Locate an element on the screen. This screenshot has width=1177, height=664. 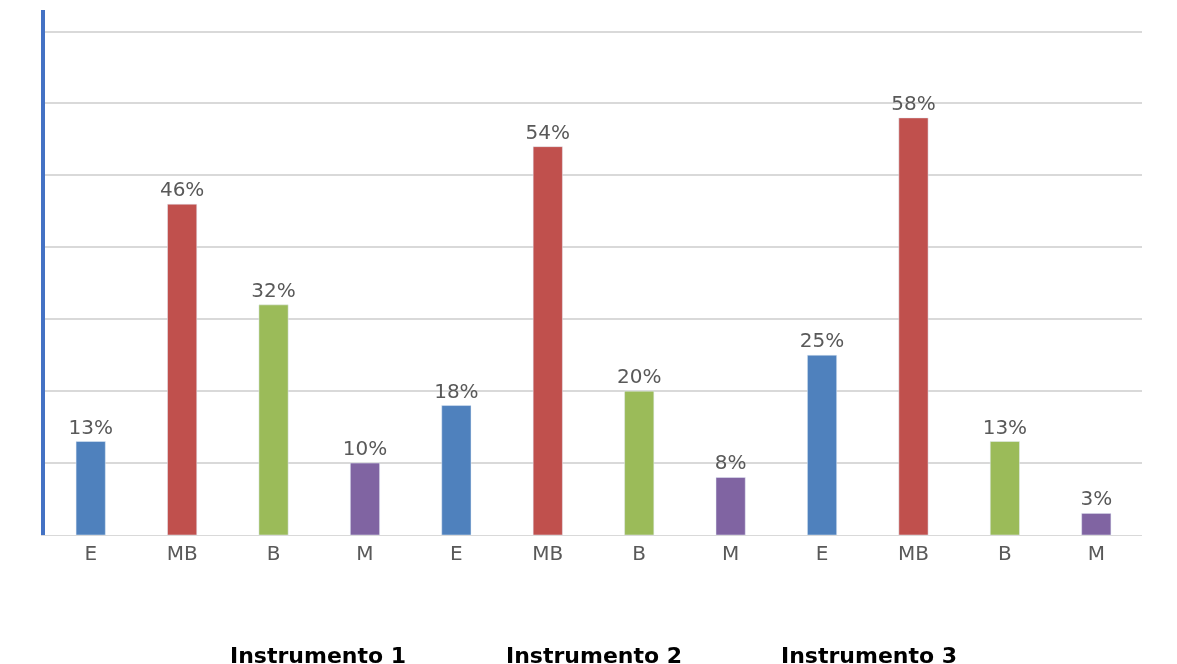
text: Instrumento 1 is located at coordinates (318, 653).